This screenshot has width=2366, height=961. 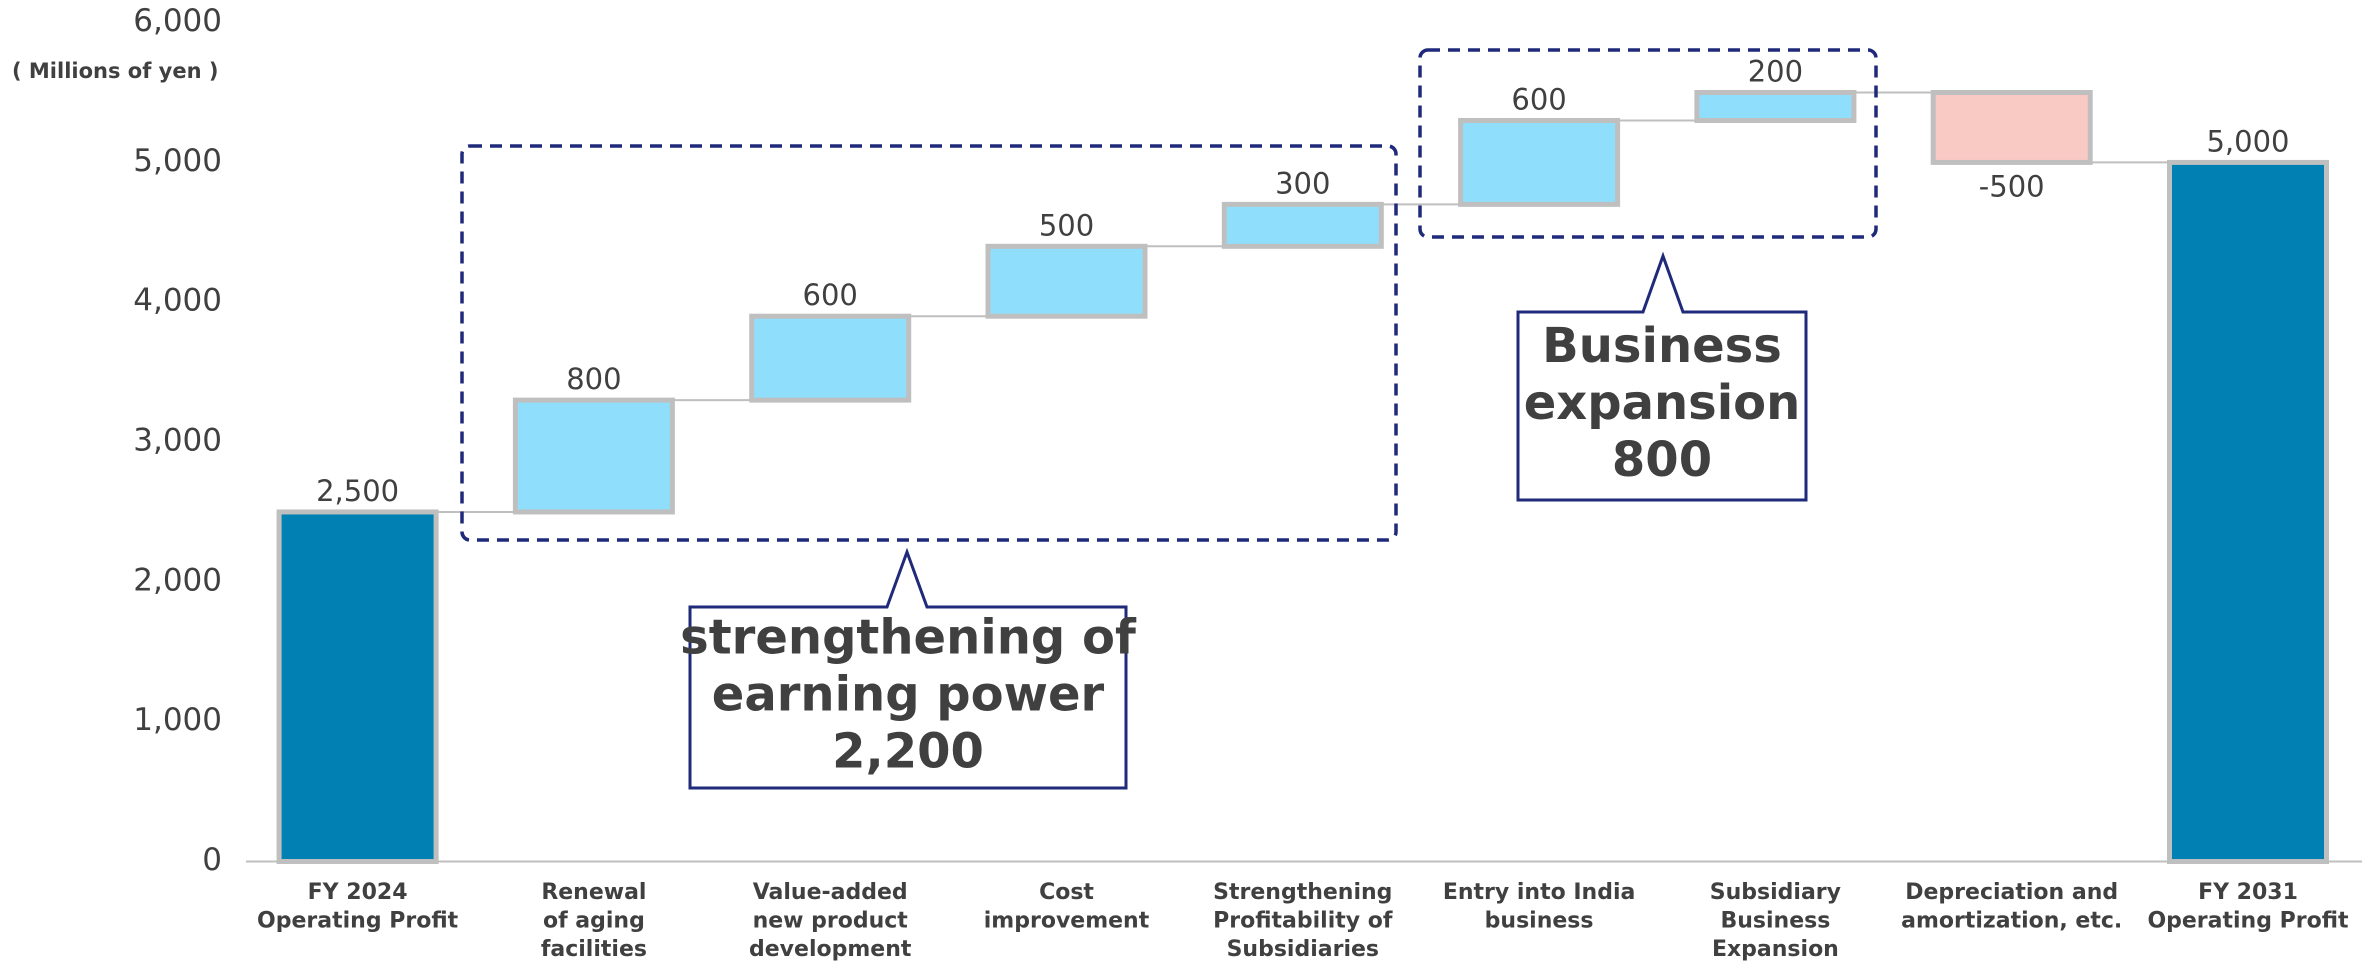 What do you see at coordinates (2011, 921) in the screenshot?
I see `x-tick-label: amortization, etc.` at bounding box center [2011, 921].